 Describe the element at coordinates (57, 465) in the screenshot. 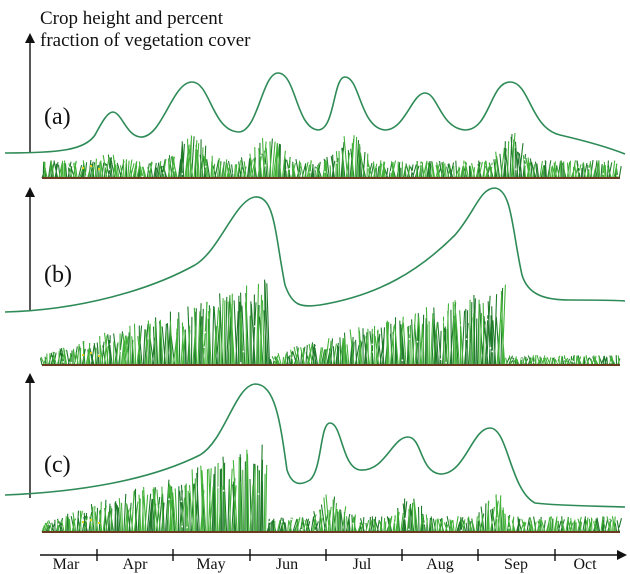

I see `panel-label: (c)` at that location.